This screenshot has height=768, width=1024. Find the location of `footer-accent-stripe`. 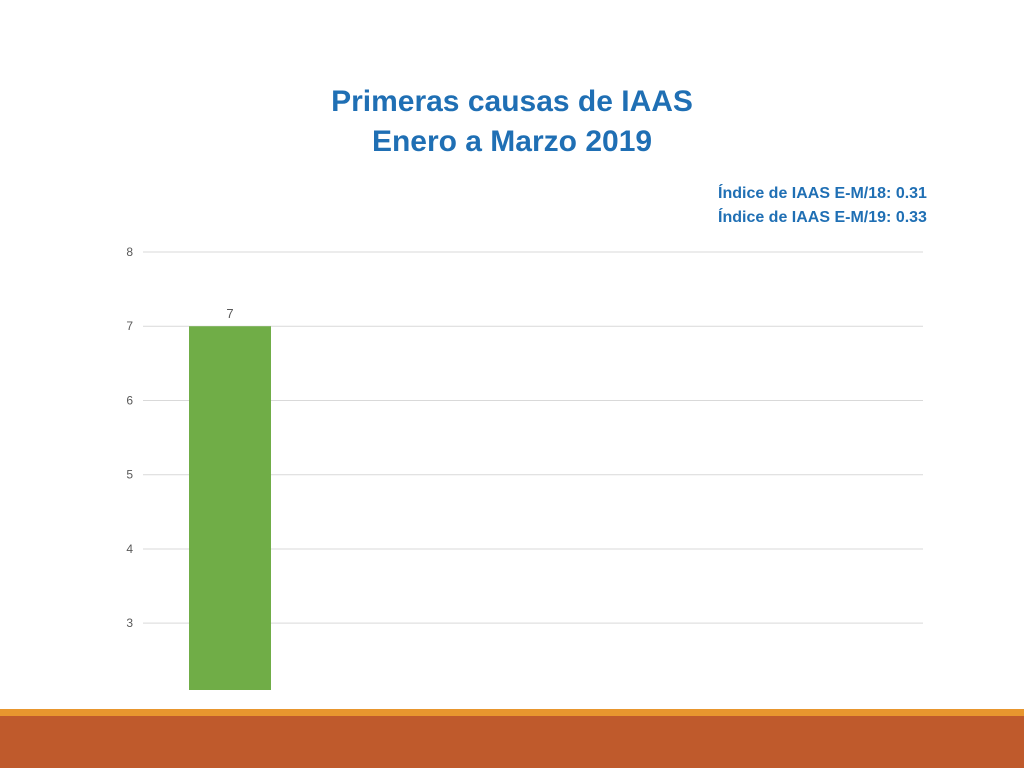

footer-accent-stripe is located at coordinates (512, 712).